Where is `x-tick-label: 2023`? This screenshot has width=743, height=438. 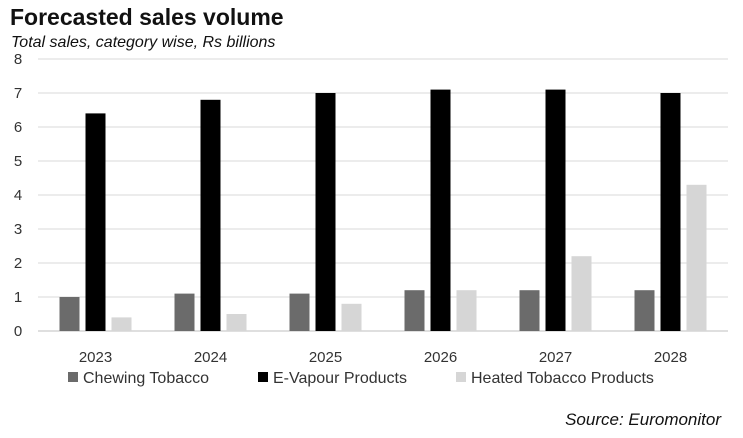 x-tick-label: 2023 is located at coordinates (95, 357).